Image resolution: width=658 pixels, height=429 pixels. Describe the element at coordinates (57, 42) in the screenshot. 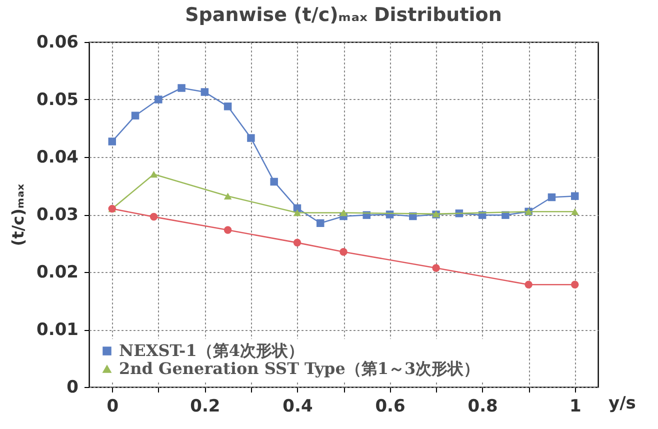

I see `y-tick-label: 0.06` at that location.